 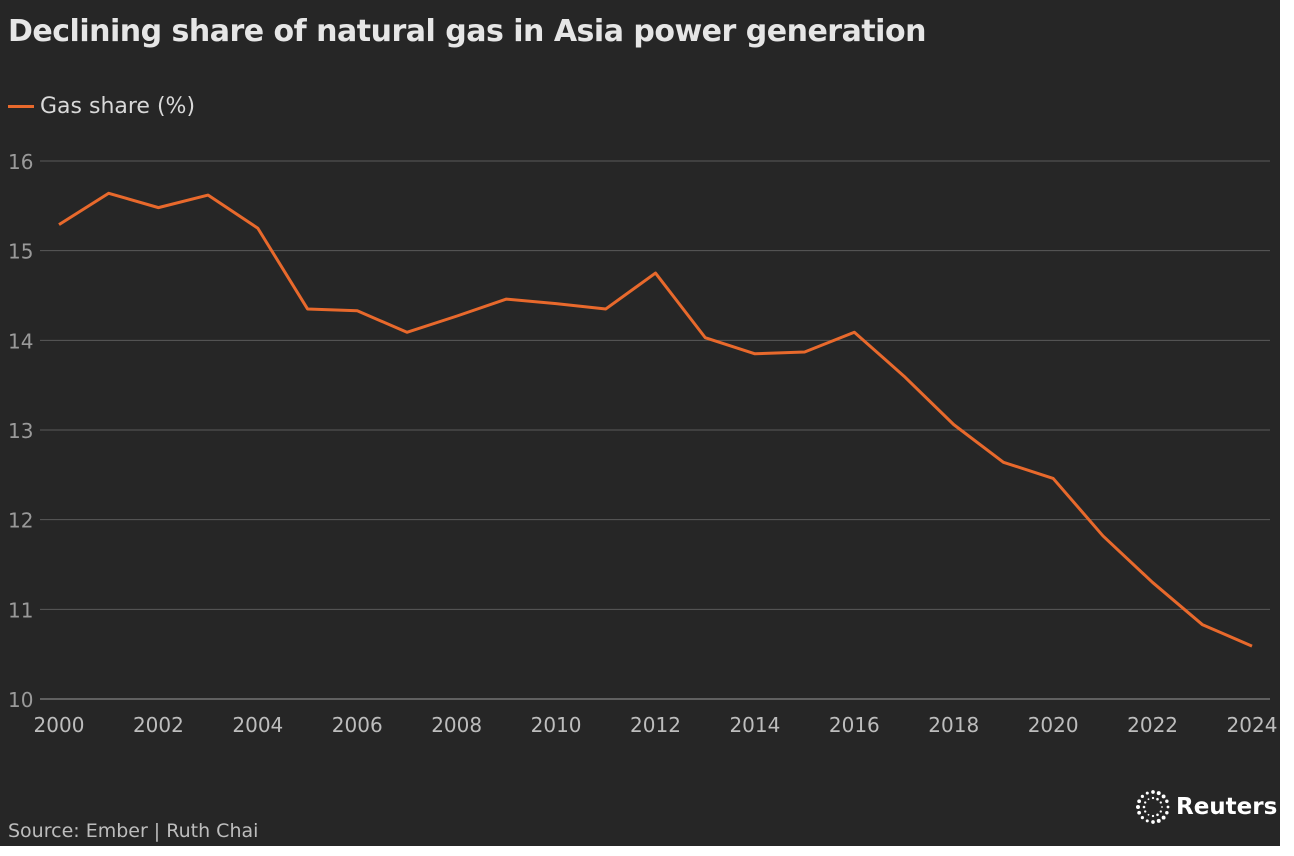 What do you see at coordinates (59, 725) in the screenshot?
I see `x-tick-label: 2000` at bounding box center [59, 725].